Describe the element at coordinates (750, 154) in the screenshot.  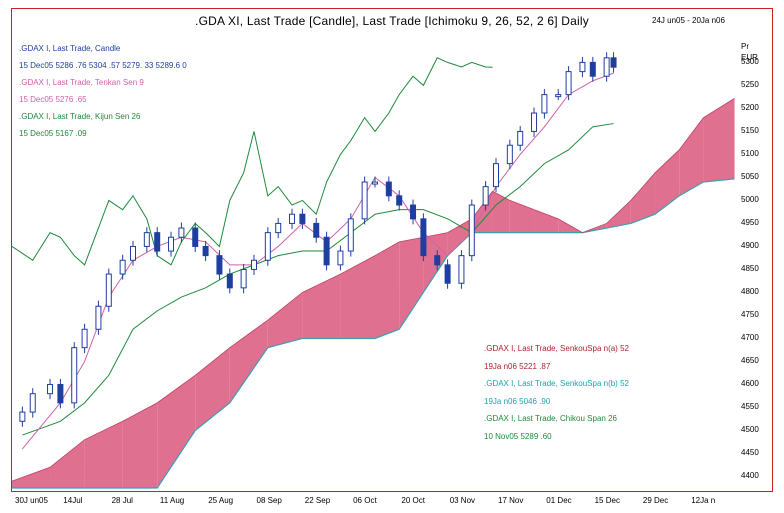
I see `y-tick-label: 5100` at that location.